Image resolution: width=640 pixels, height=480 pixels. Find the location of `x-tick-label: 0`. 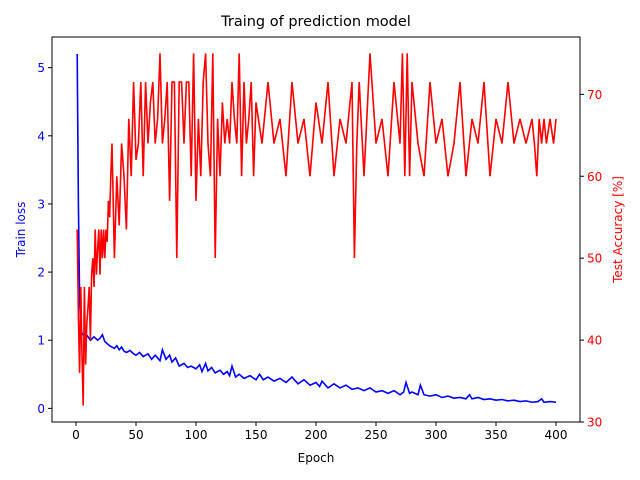

x-tick-label: 0 is located at coordinates (76, 435).